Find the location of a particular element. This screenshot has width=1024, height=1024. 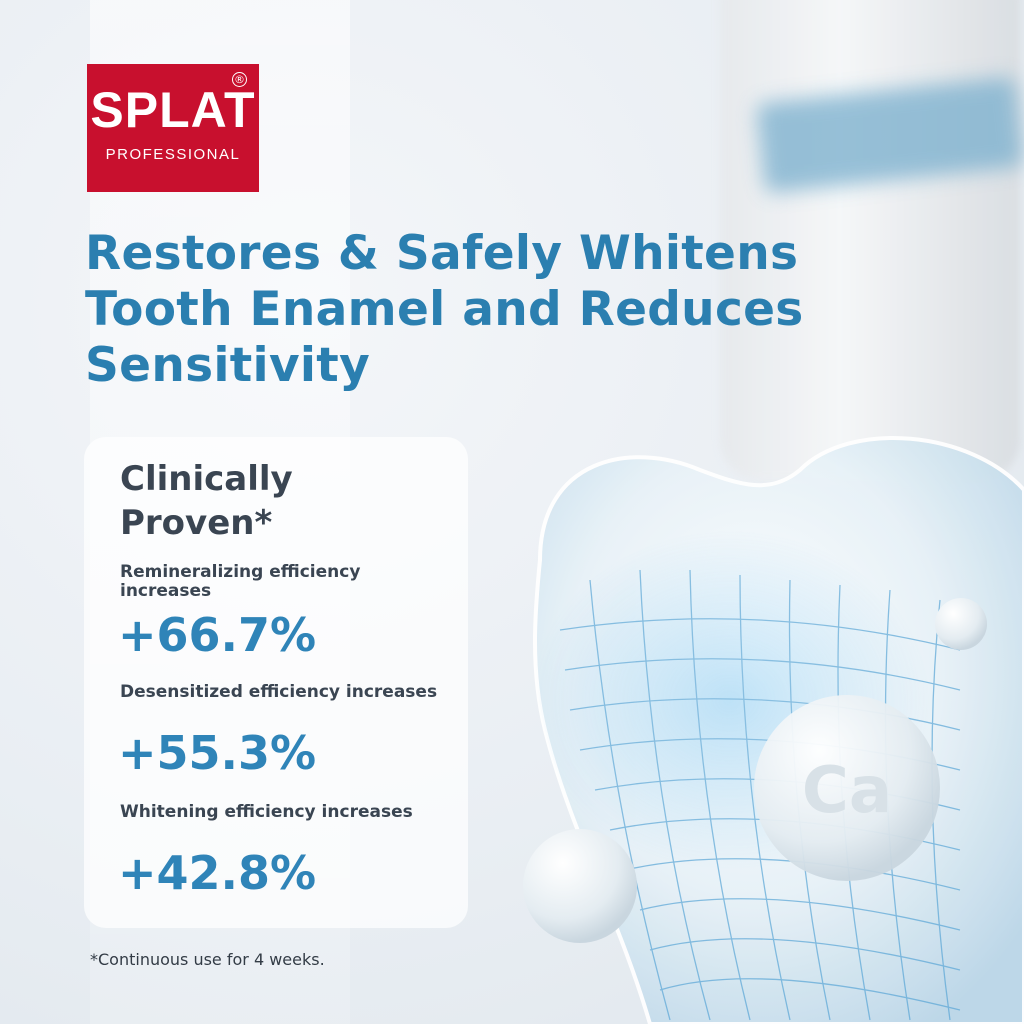

splat-logo: SPLAT PROFESSIONAL ® is located at coordinates (173, 128).